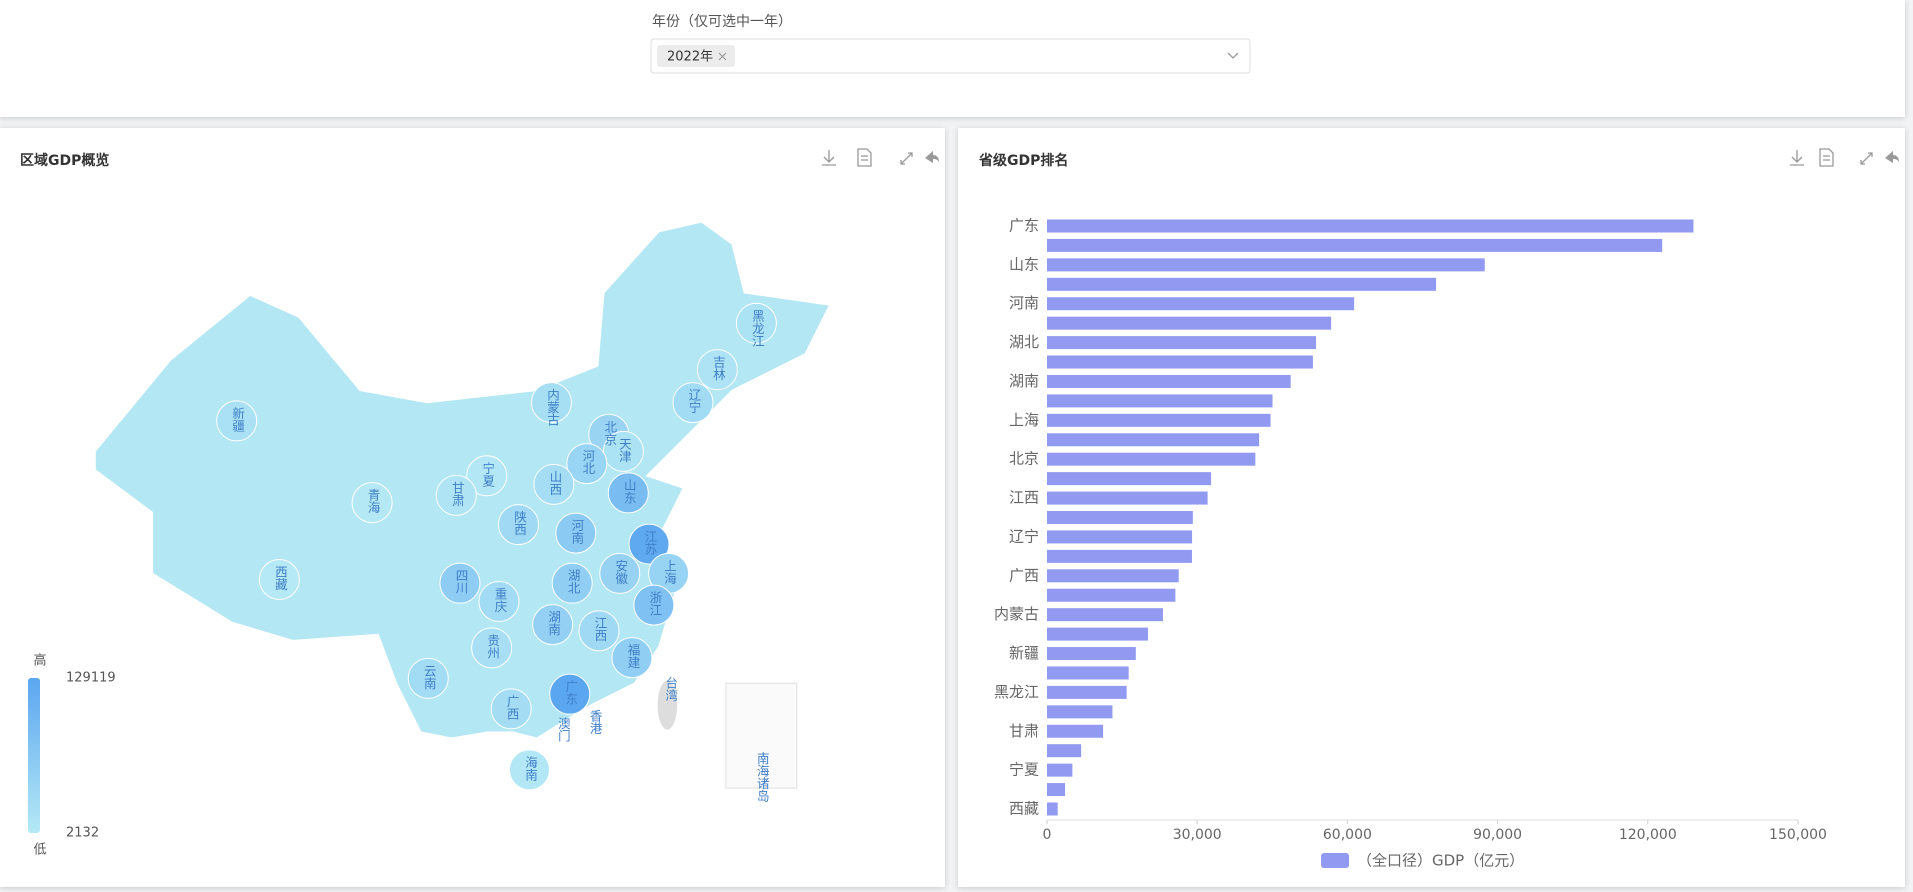 This screenshot has width=1913, height=892. What do you see at coordinates (1844, 157) in the screenshot?
I see `bar-icons` at bounding box center [1844, 157].